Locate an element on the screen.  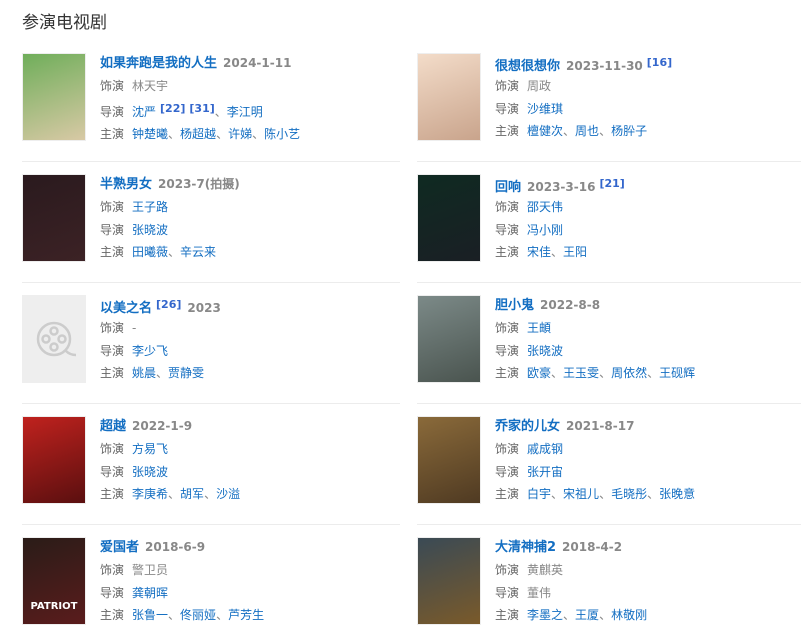
cast-row: 主演 姚晨、贾静雯 is located at coordinates (160, 373).